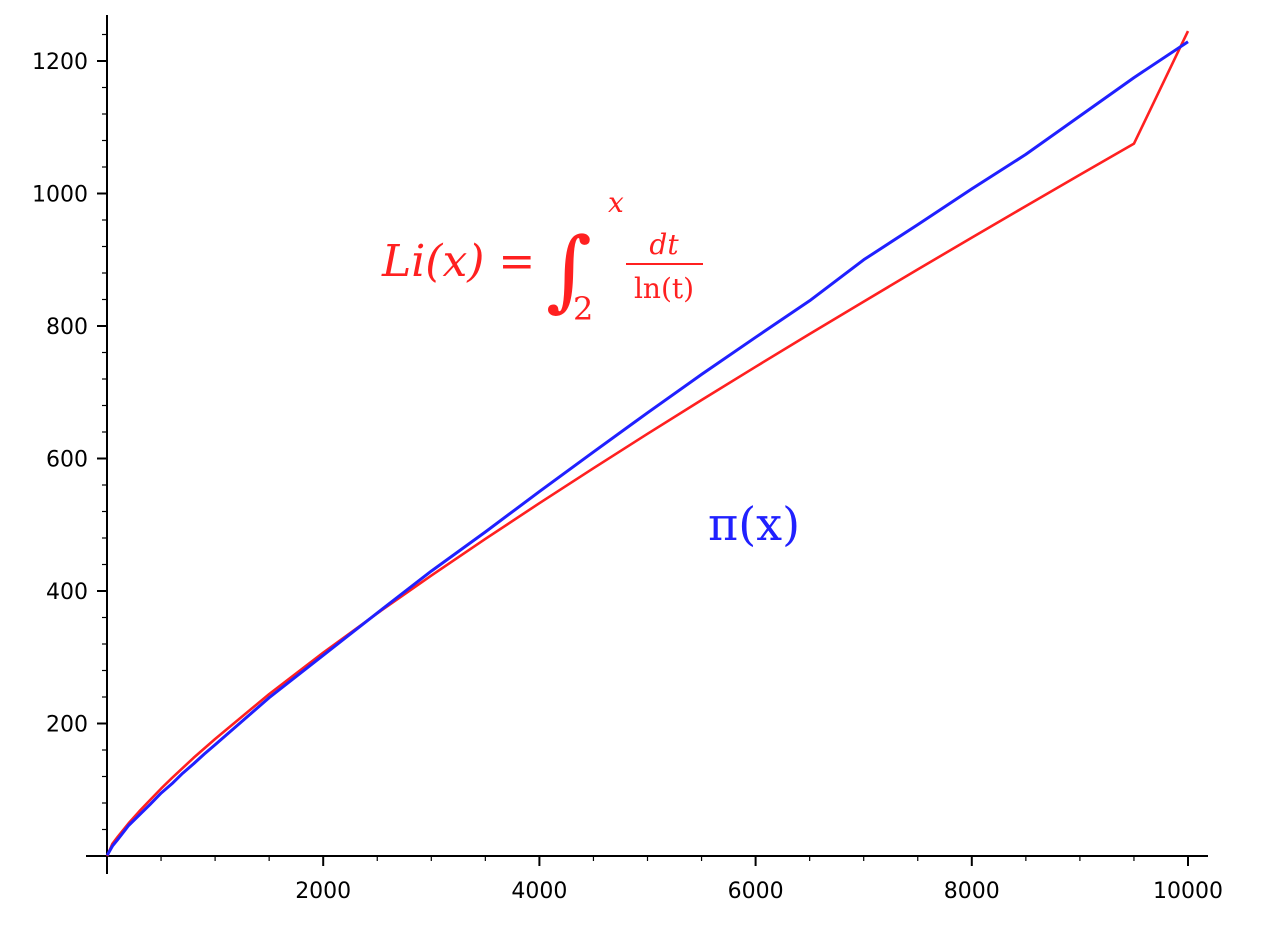 This screenshot has width=1286, height=930. What do you see at coordinates (323, 891) in the screenshot?
I see `x-tick-label: 2000` at bounding box center [323, 891].